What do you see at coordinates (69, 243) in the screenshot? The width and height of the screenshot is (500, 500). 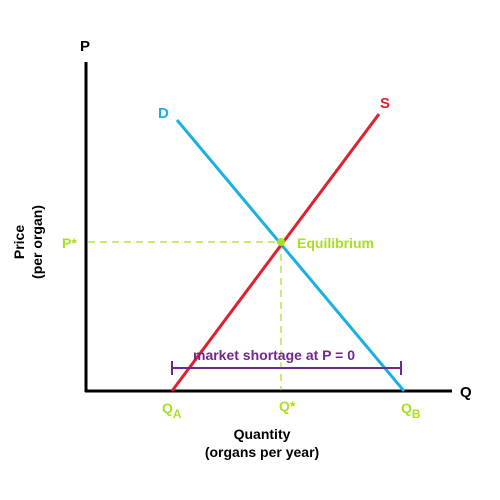 I see `equilibrium-price-label: P*` at bounding box center [69, 243].